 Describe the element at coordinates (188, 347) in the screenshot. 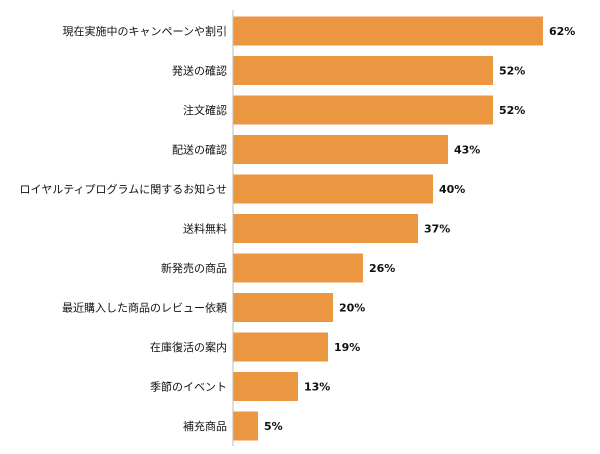

I see `category-label: 在庫復活の案内` at that location.